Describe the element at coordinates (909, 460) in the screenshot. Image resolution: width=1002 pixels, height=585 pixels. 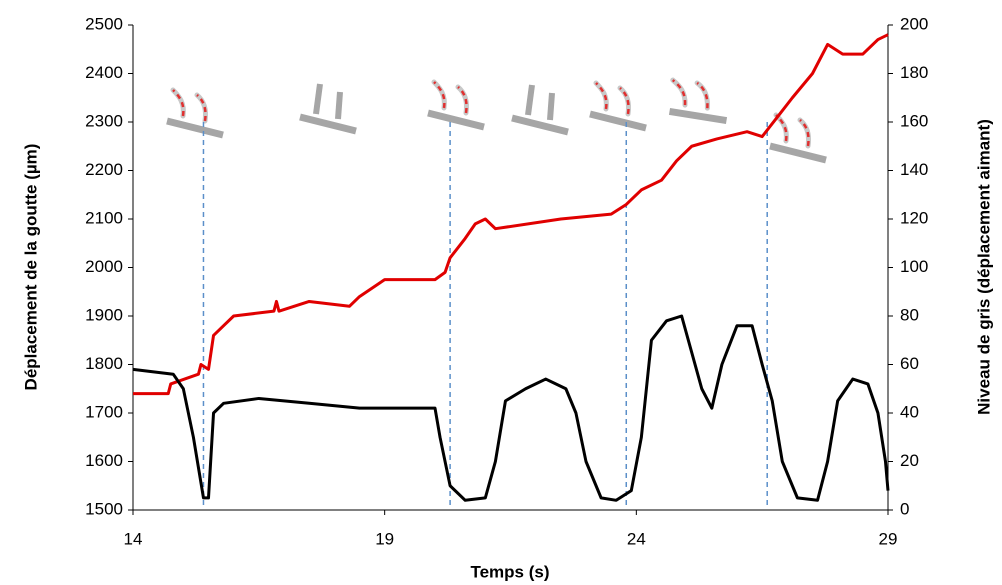
I see `y2-tick-label: 20` at that location.